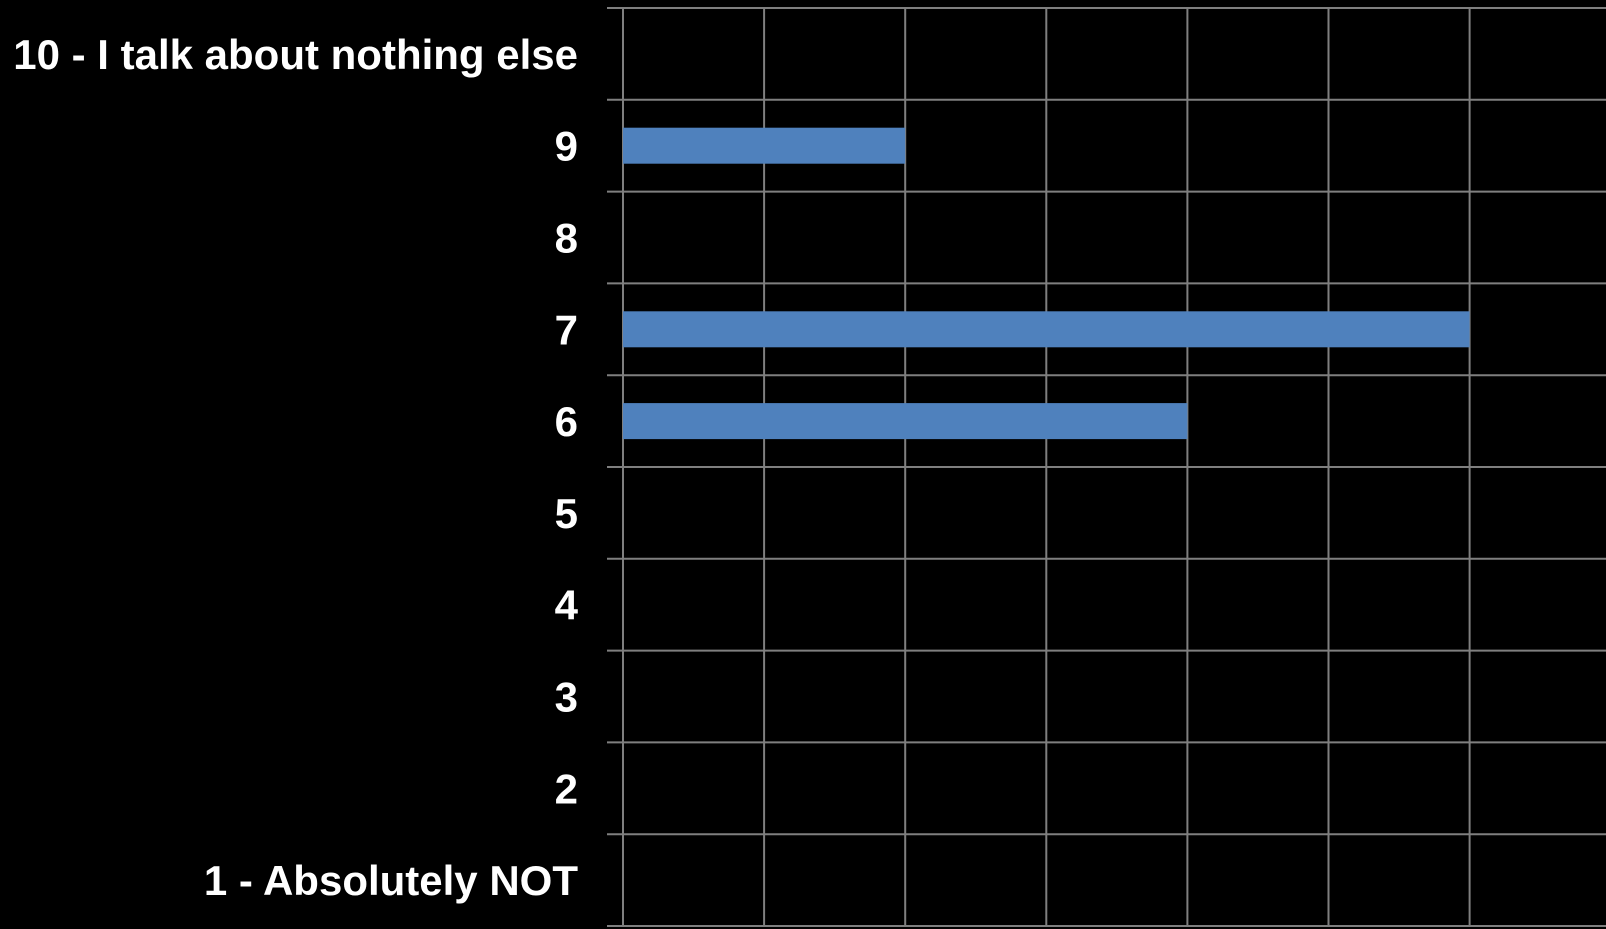 The image size is (1606, 929). I want to click on category-label: 6, so click(566, 421).